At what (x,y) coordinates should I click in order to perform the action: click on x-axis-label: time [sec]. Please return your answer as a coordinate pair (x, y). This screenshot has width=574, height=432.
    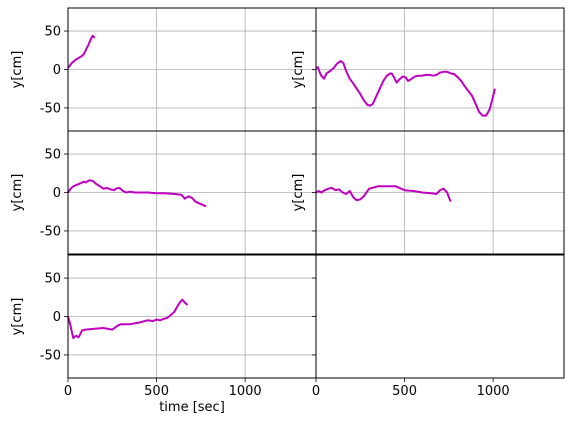
    Looking at the image, I should click on (192, 407).